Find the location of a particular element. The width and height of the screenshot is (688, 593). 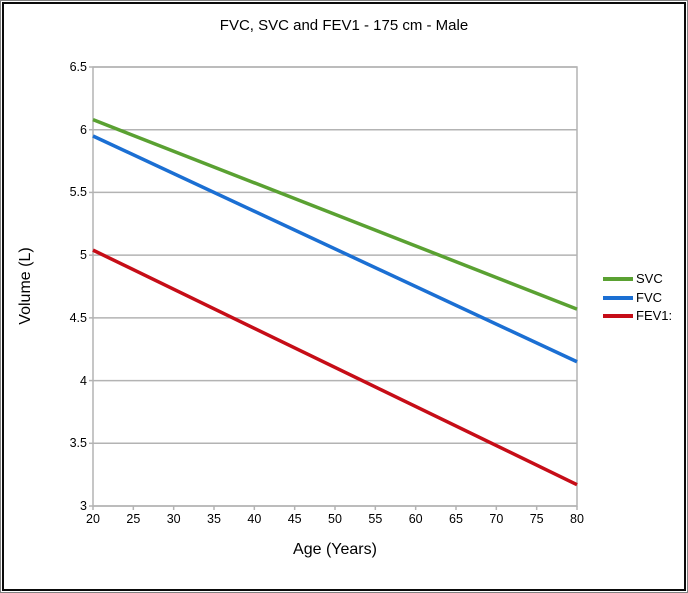

x-tick-label-80: 80 is located at coordinates (577, 519).